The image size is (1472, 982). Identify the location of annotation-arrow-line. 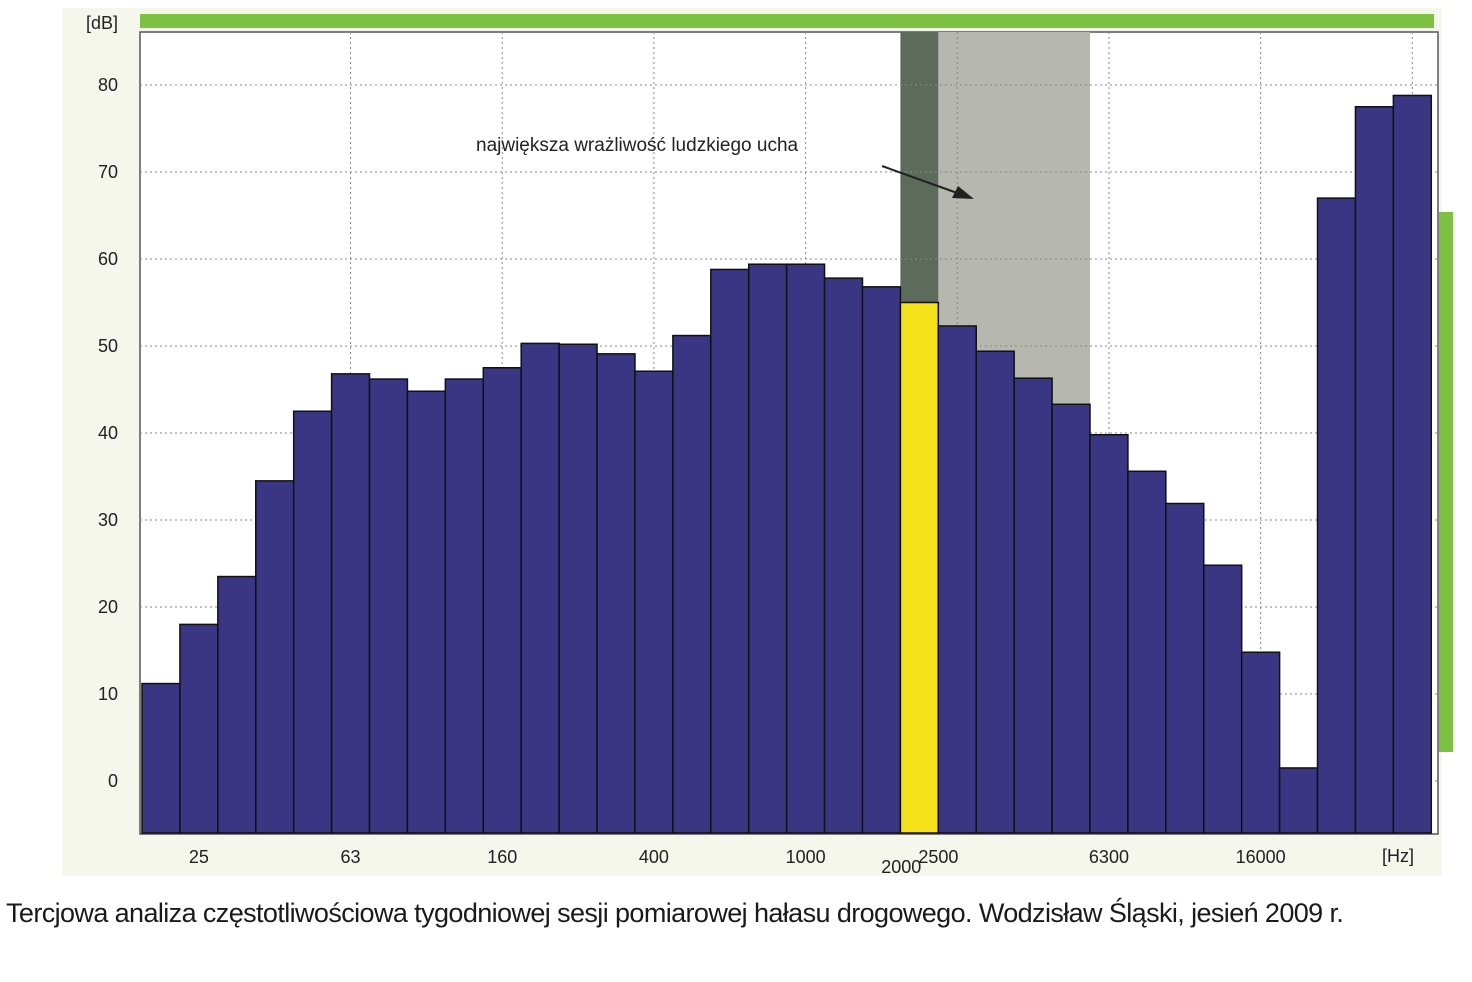
(921, 180).